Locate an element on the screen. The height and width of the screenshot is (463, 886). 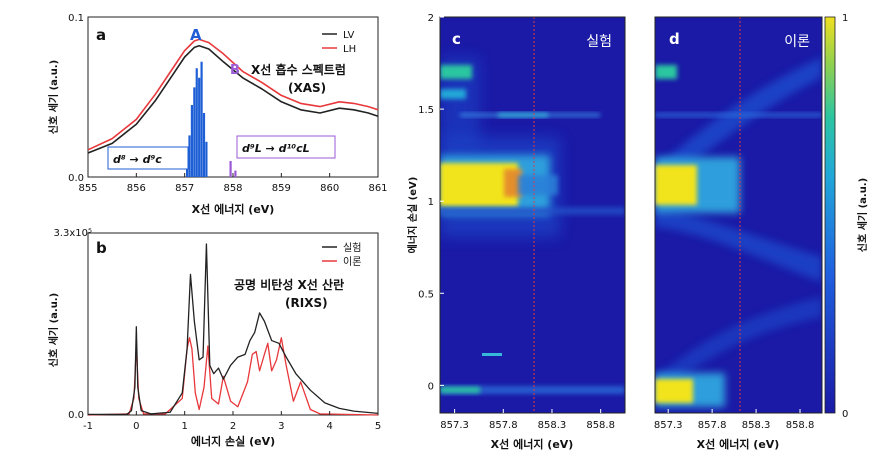
a-xtick-label-5: 860 is located at coordinates (329, 188).